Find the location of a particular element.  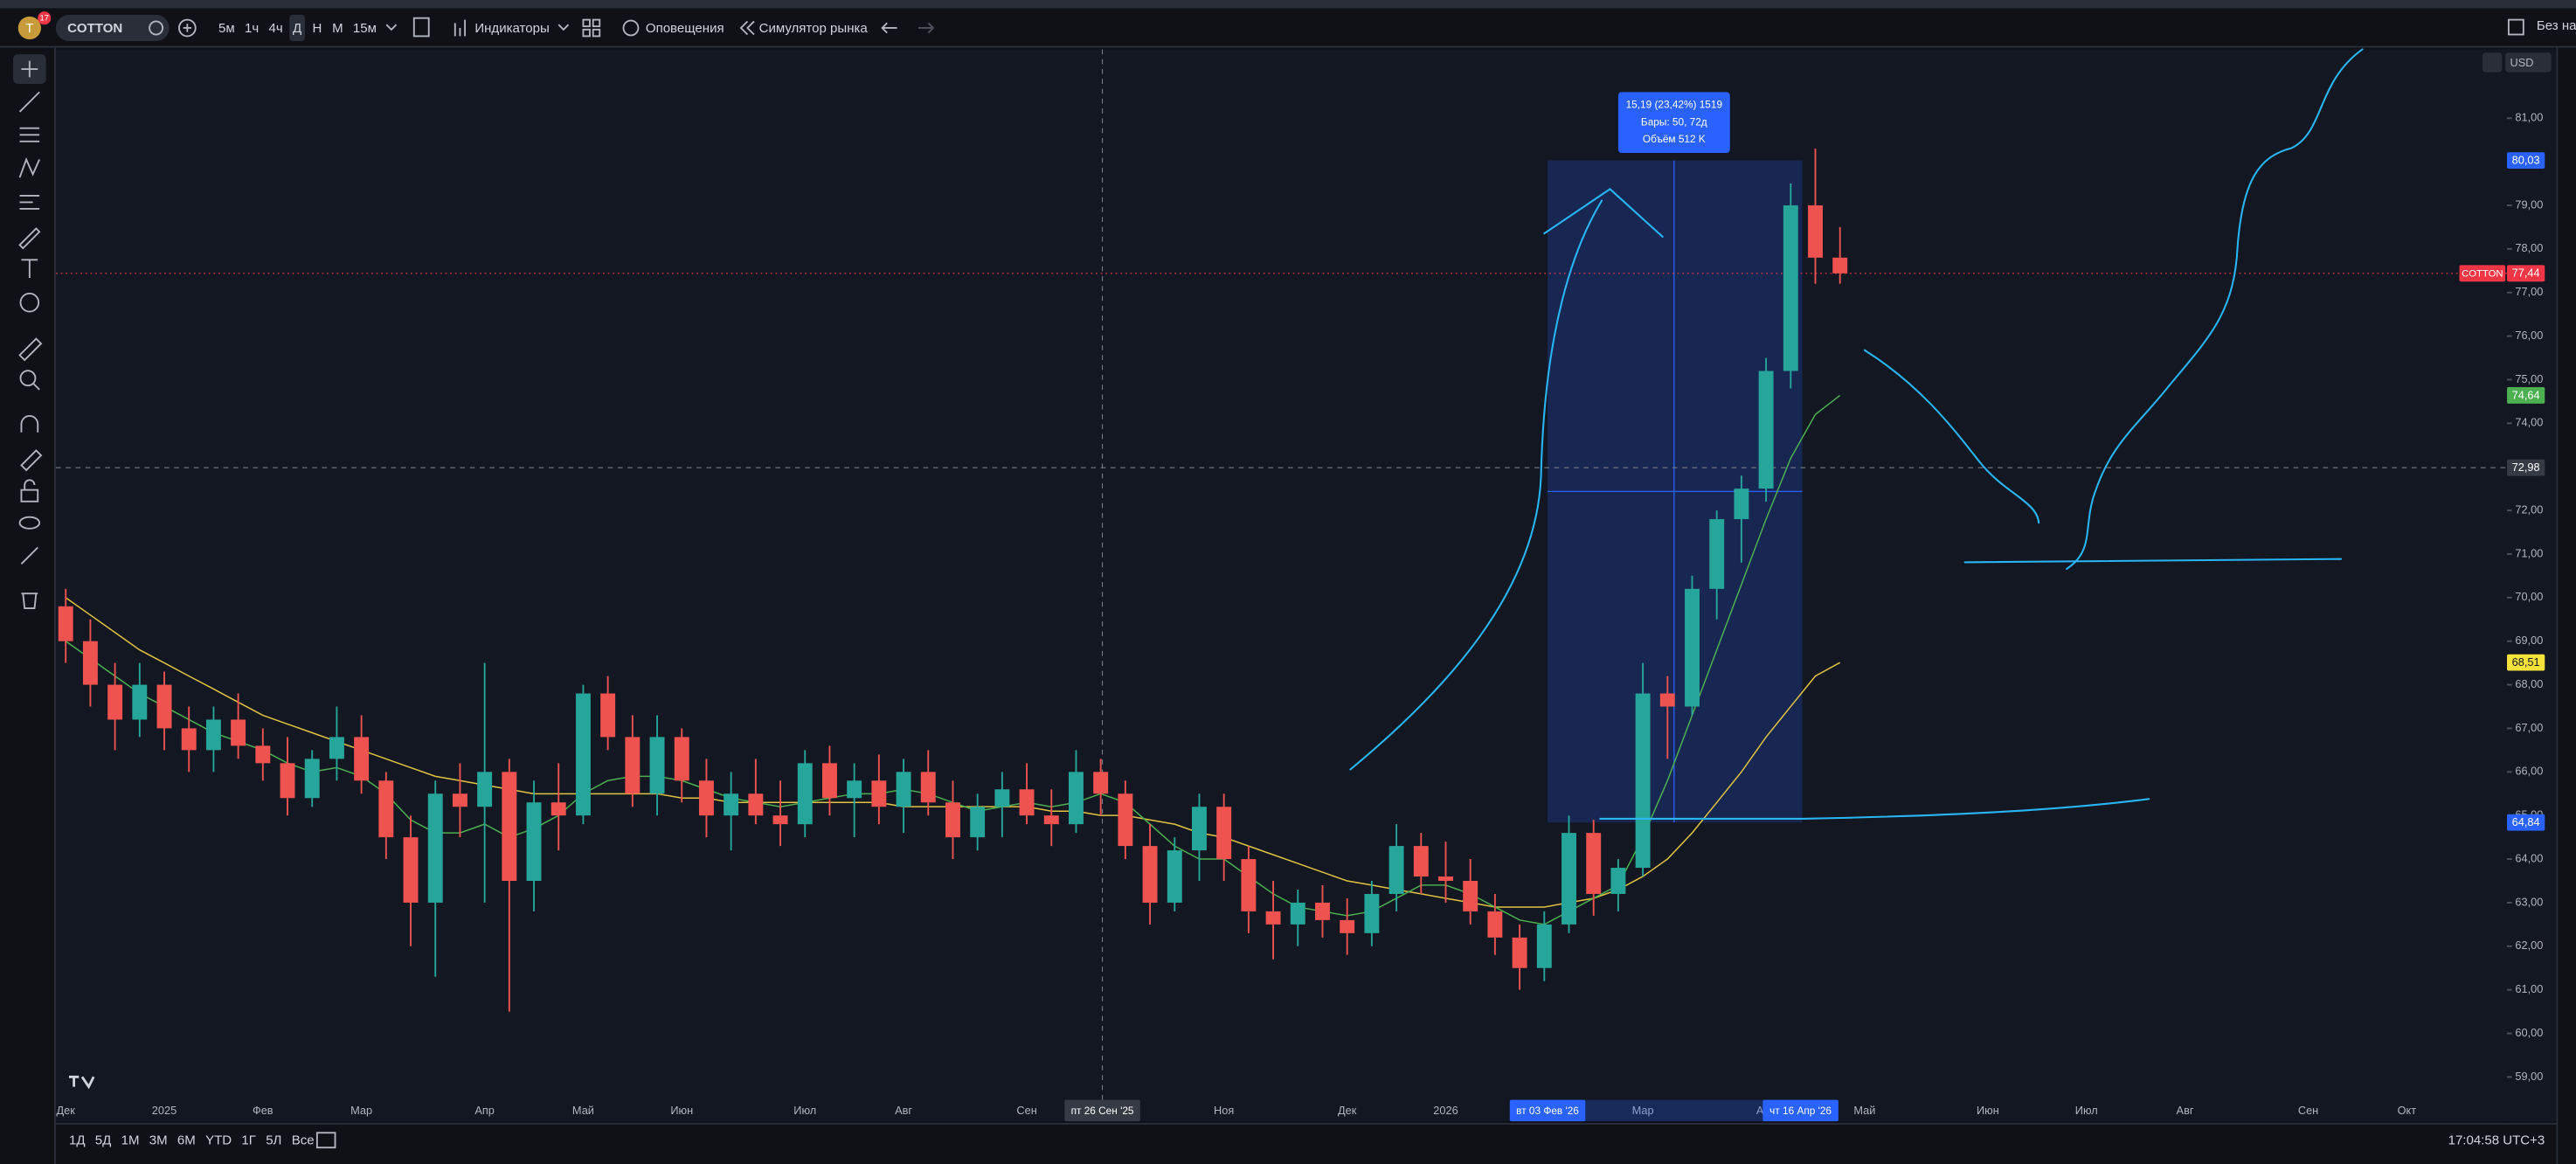

symbol-search is located at coordinates (112, 28).